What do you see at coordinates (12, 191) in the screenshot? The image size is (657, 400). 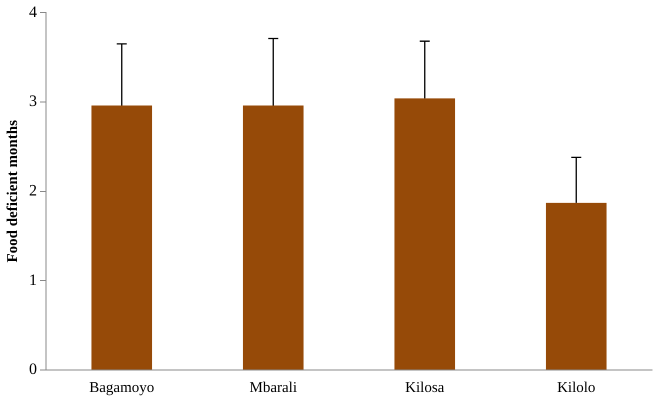 I see `y-axis-title: Food deficient months` at bounding box center [12, 191].